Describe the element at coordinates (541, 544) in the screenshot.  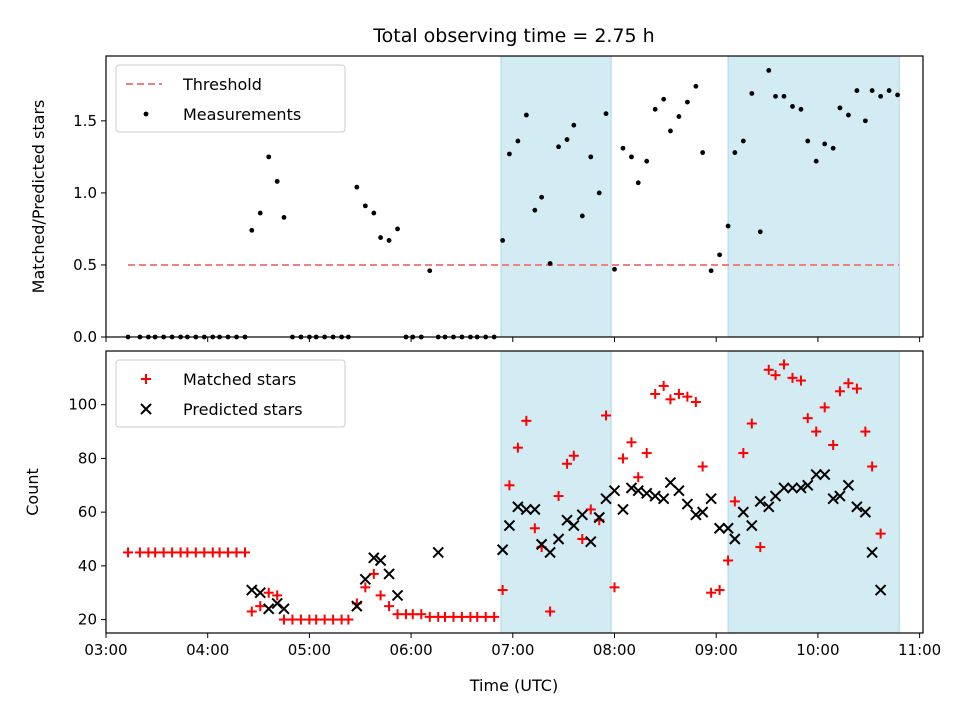
I see `bottom-series-predicted-stars-point-17-b` at that location.